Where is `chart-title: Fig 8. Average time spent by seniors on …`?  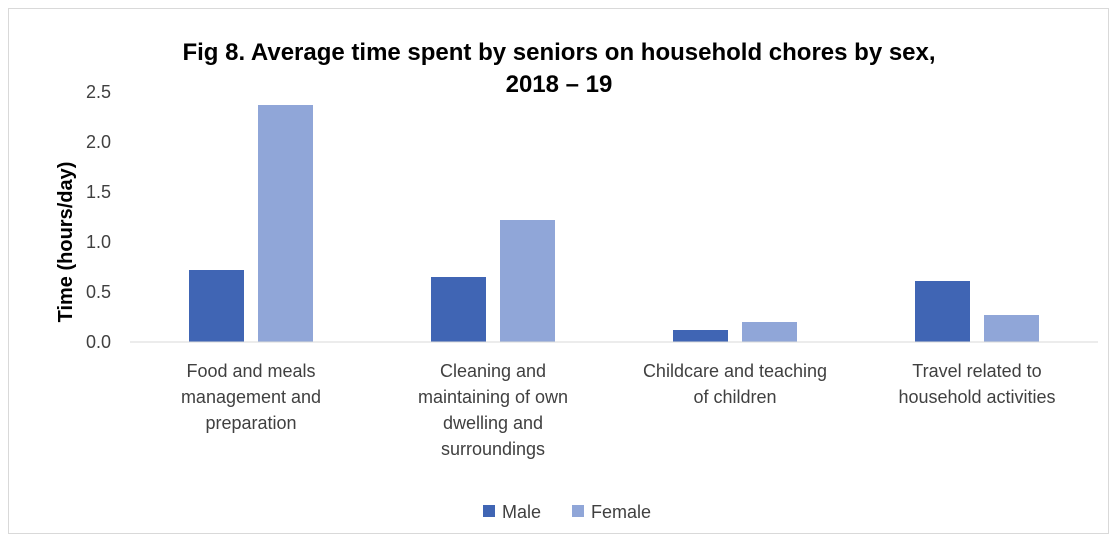 chart-title: Fig 8. Average time spent by seniors on … is located at coordinates (558, 68).